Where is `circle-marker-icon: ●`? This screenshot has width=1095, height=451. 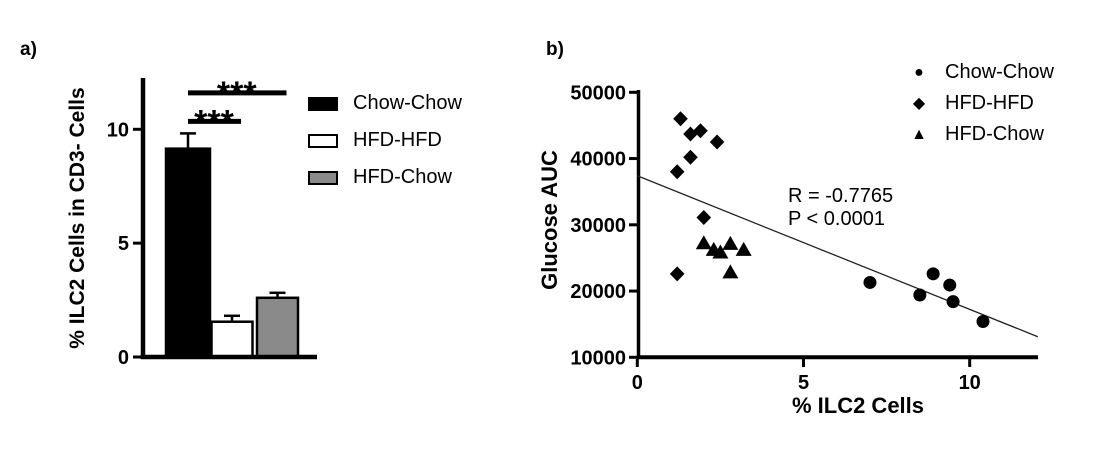 circle-marker-icon: ● is located at coordinates (919, 72).